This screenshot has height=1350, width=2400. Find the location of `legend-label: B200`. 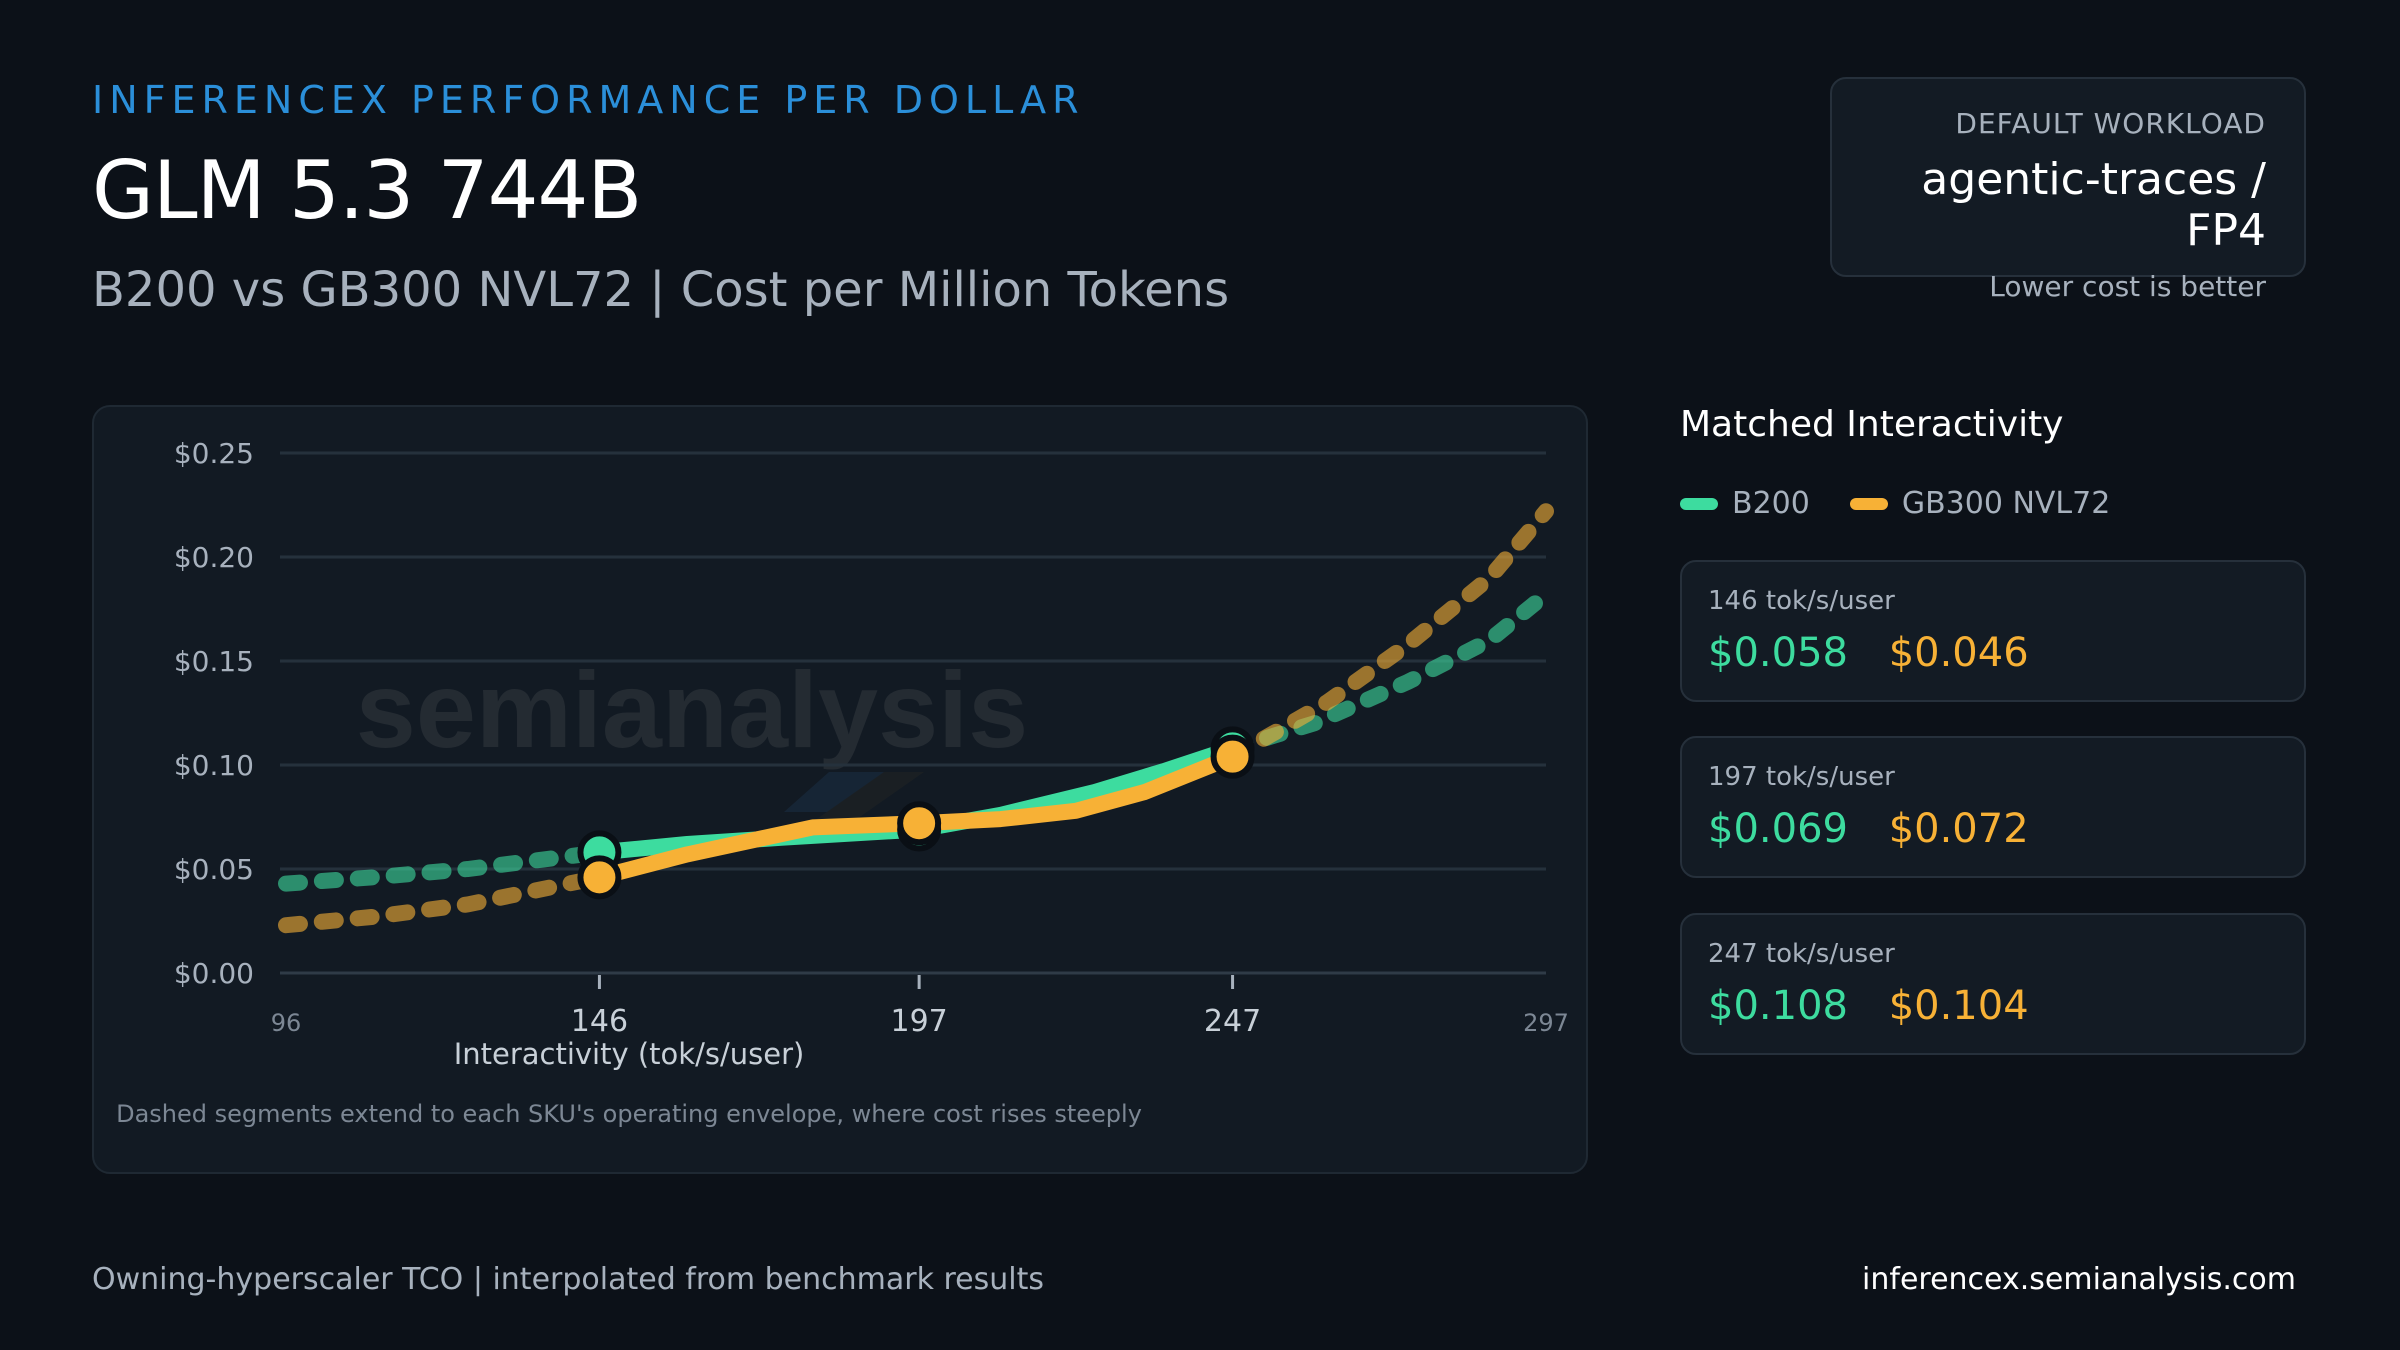

legend-label: B200 is located at coordinates (1771, 503).